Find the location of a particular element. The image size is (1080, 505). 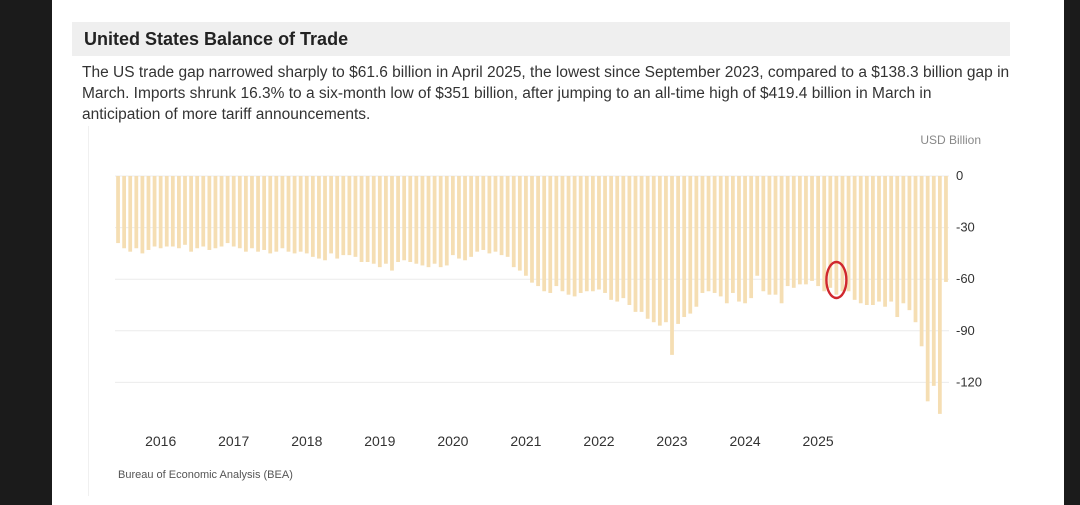

x-tick-label: 2021 is located at coordinates (525, 441).